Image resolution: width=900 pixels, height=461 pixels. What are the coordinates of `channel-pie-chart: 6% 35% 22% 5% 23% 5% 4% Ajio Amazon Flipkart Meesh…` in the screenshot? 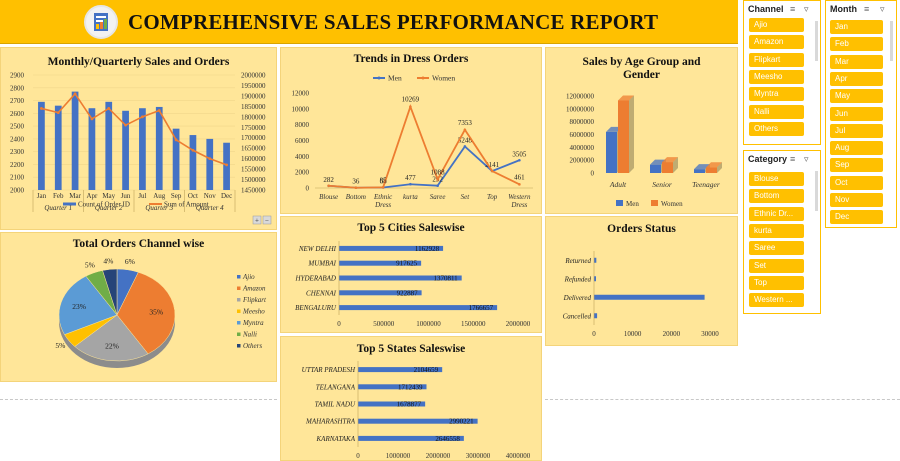 It's located at (161, 312).